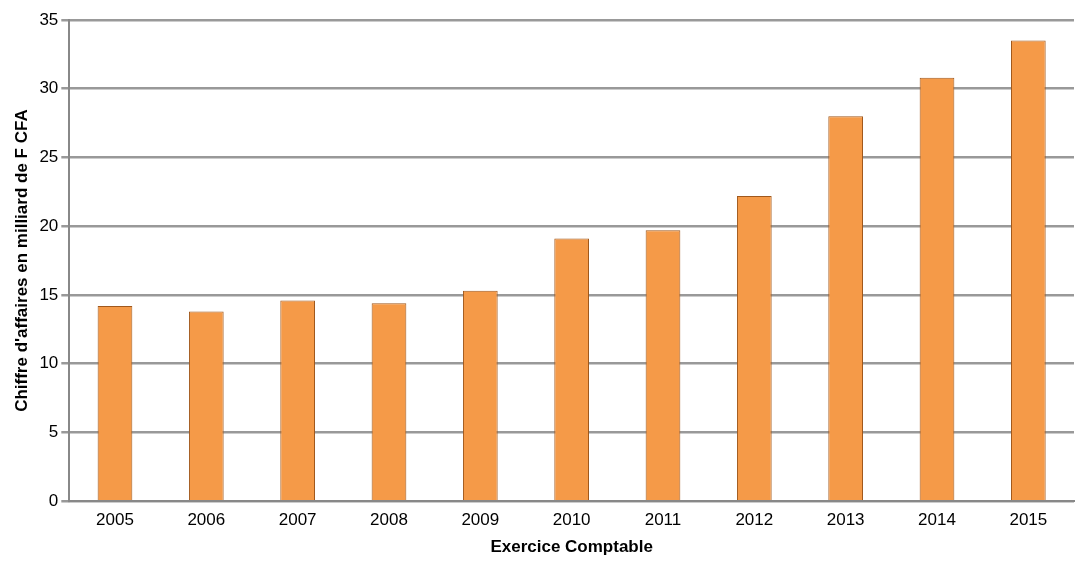 The height and width of the screenshot is (568, 1086). What do you see at coordinates (297, 520) in the screenshot?
I see `x-tick-label: 2007` at bounding box center [297, 520].